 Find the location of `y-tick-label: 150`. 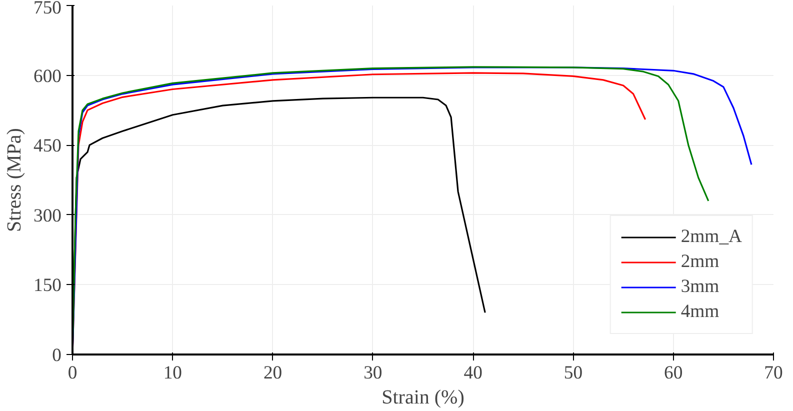

y-tick-label: 150 is located at coordinates (48, 285).